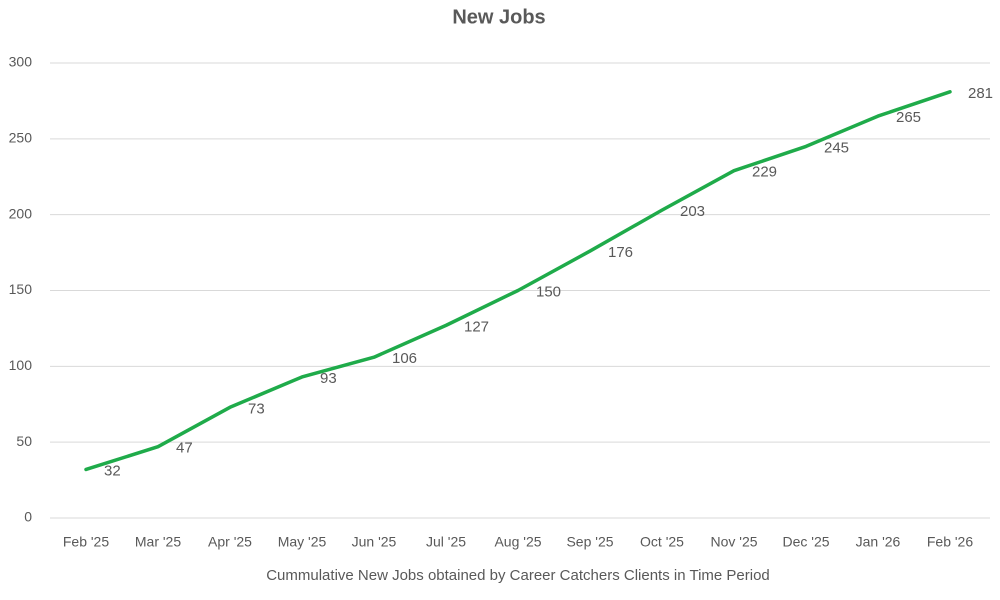 This screenshot has width=1000, height=600. I want to click on data-label: 265, so click(908, 117).